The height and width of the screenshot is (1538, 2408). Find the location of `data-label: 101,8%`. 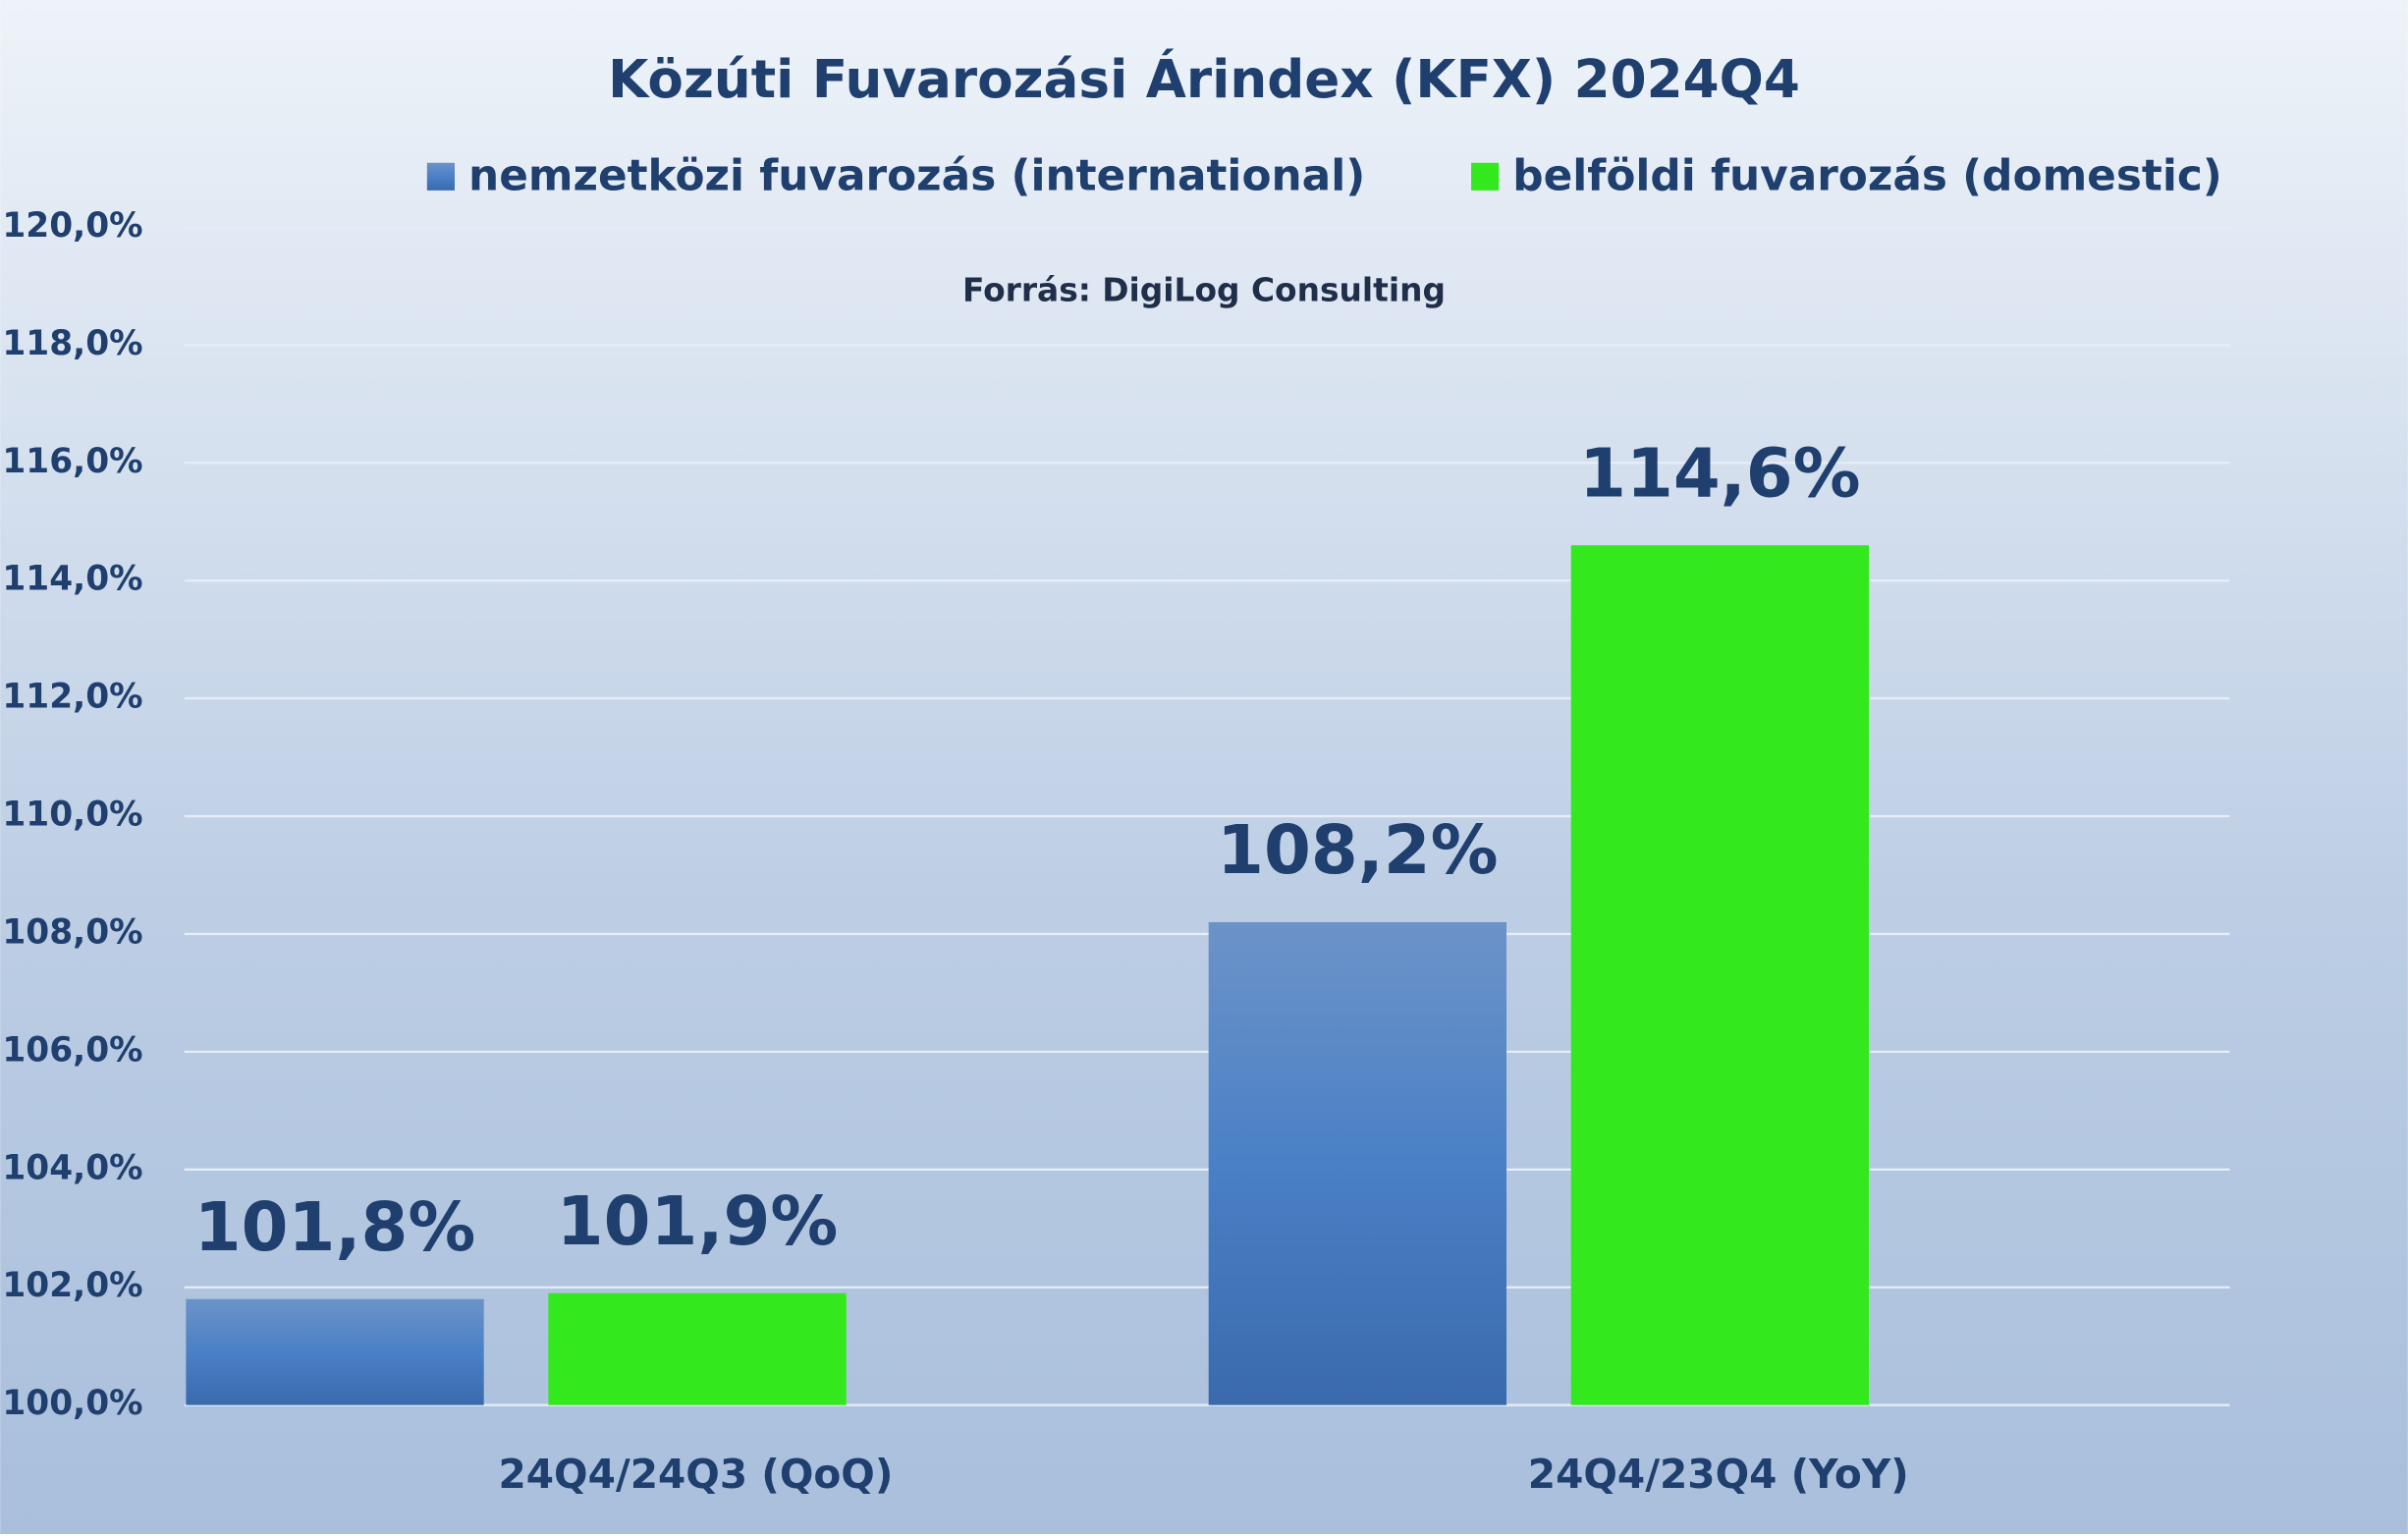

data-label: 101,8% is located at coordinates (335, 1227).